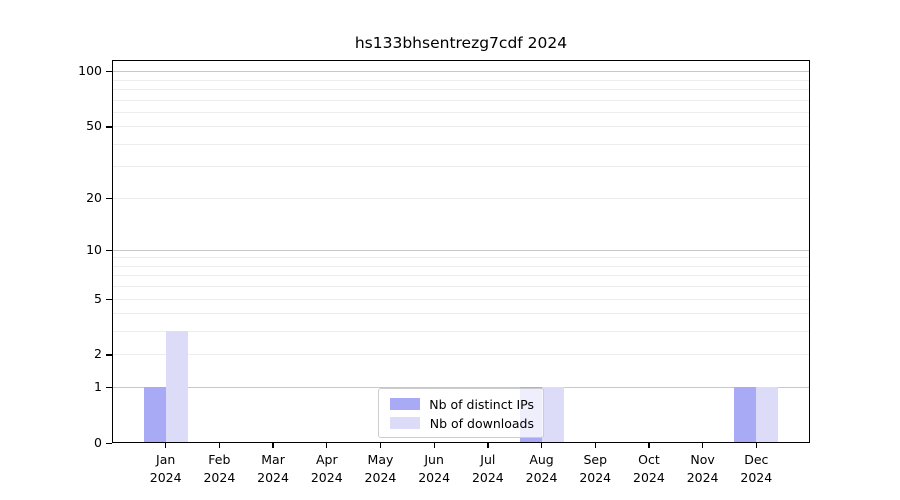 The height and width of the screenshot is (500, 900). What do you see at coordinates (481, 404) in the screenshot?
I see `legend-item-label: Nb of distinct IPs` at bounding box center [481, 404].